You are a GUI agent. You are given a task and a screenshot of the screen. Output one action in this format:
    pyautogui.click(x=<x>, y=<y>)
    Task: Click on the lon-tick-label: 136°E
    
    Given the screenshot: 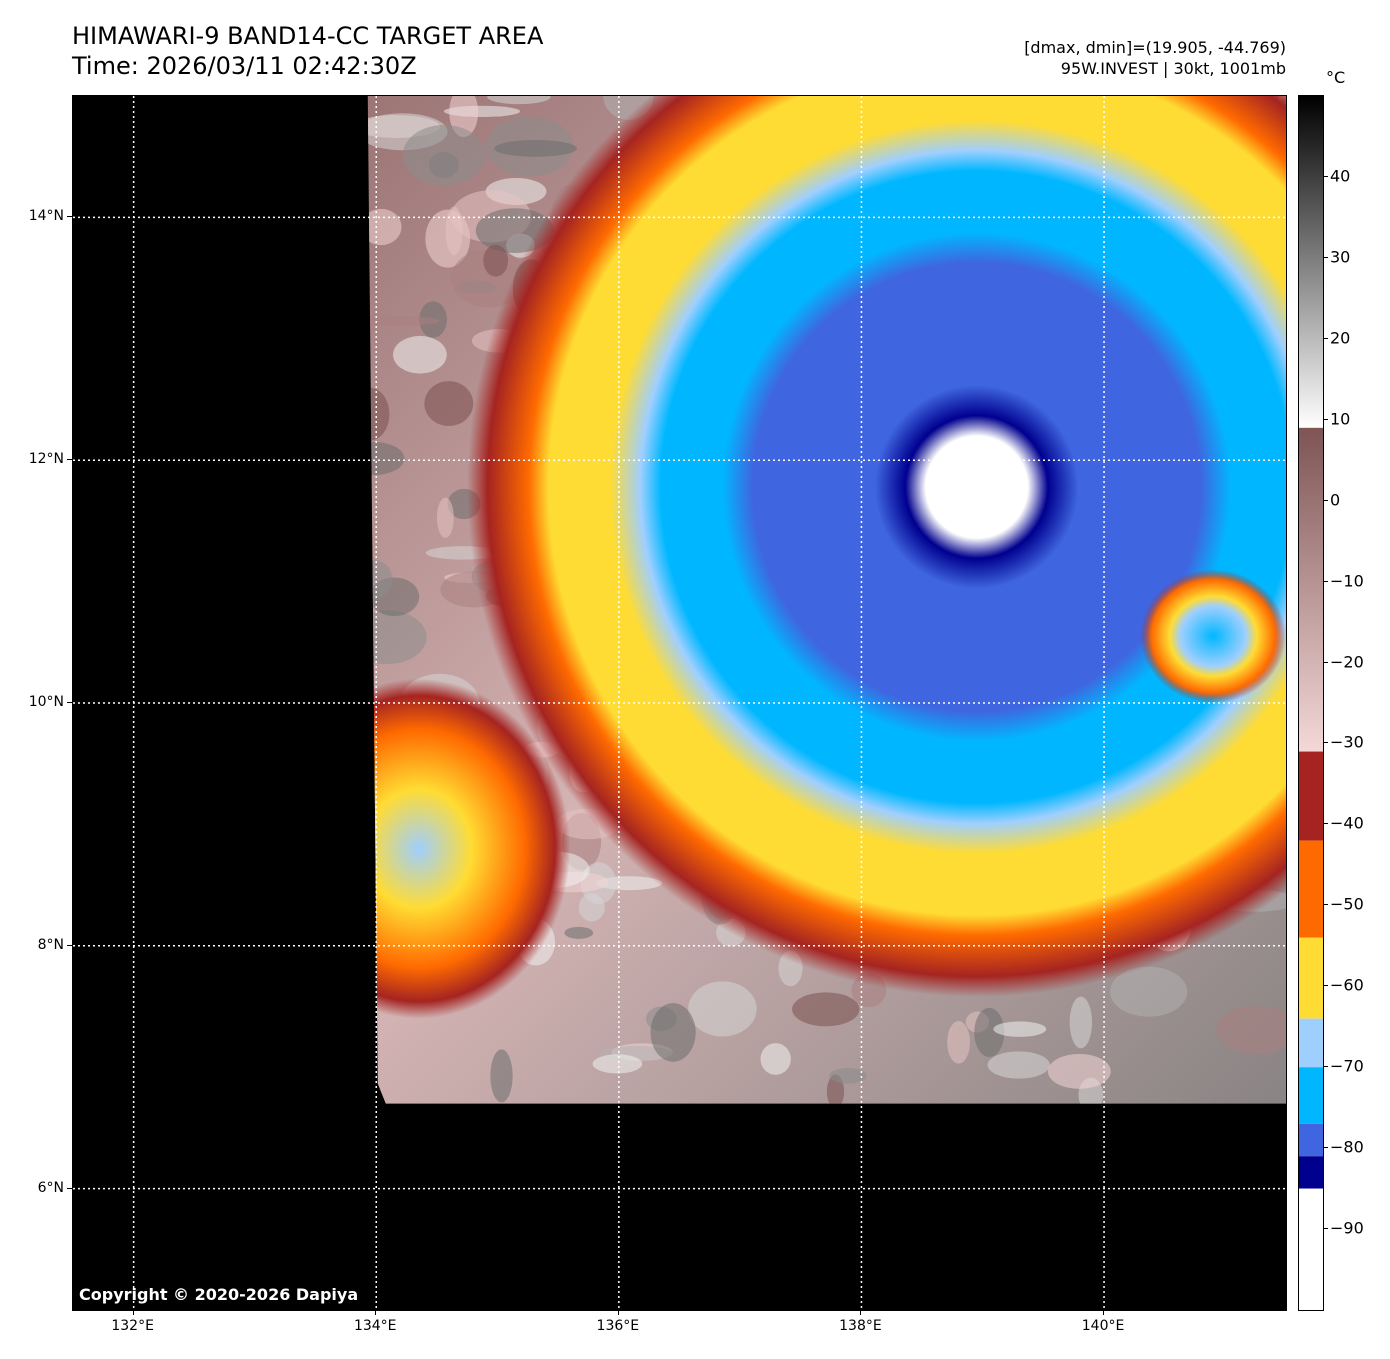 What is the action you would take?
    pyautogui.click(x=618, y=1326)
    